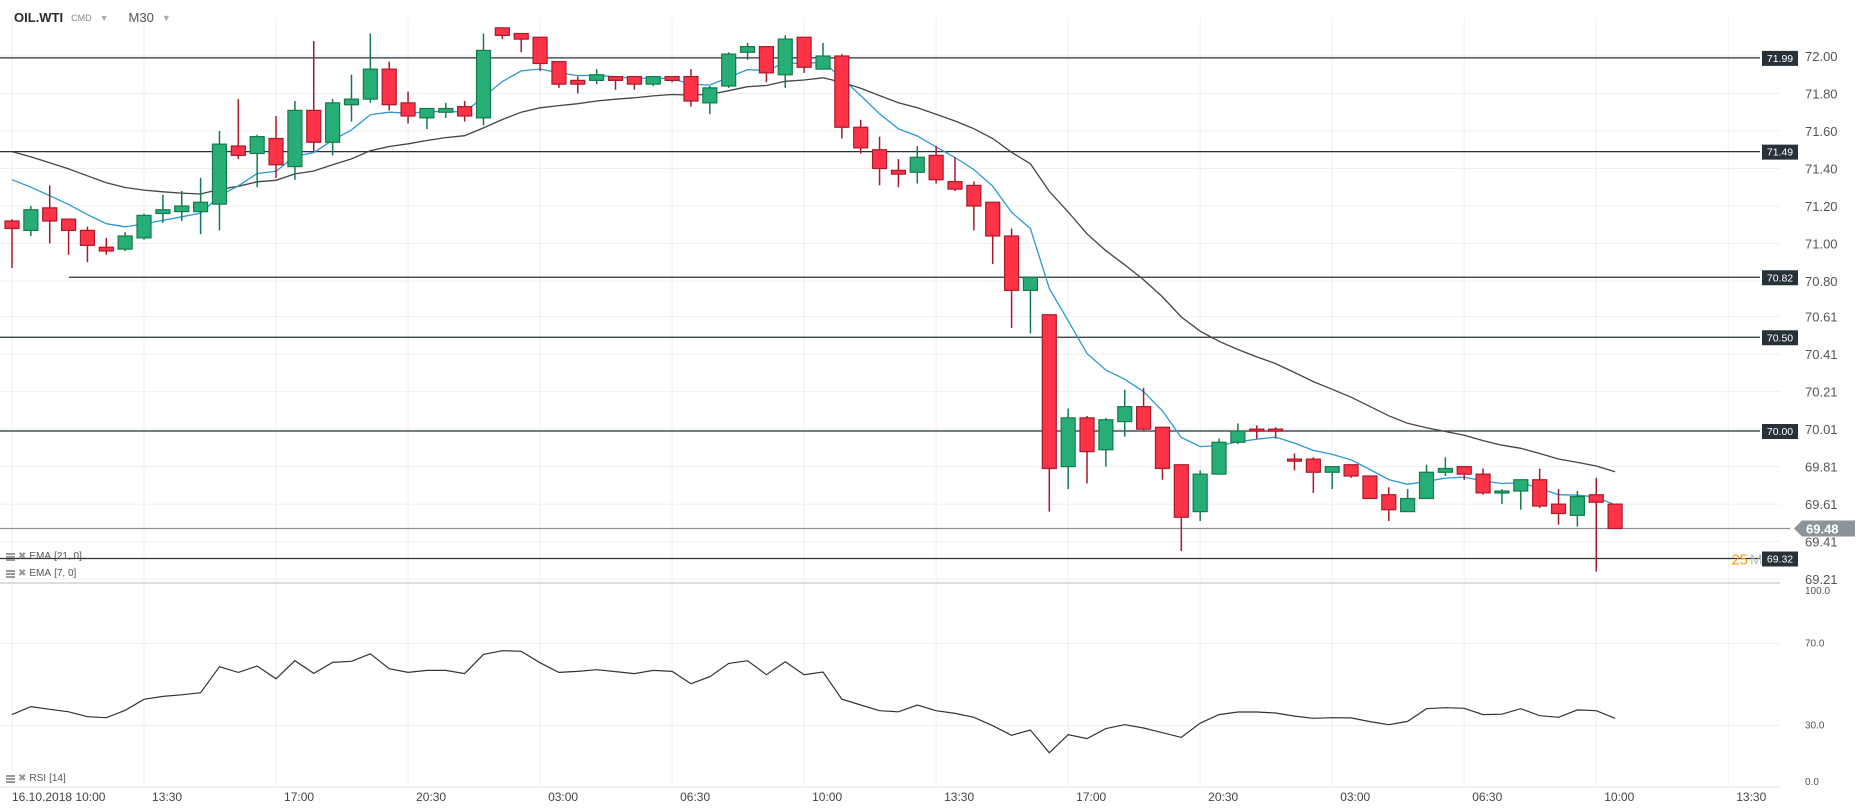  What do you see at coordinates (141, 17) in the screenshot?
I see `timeframe-selector: M30` at bounding box center [141, 17].